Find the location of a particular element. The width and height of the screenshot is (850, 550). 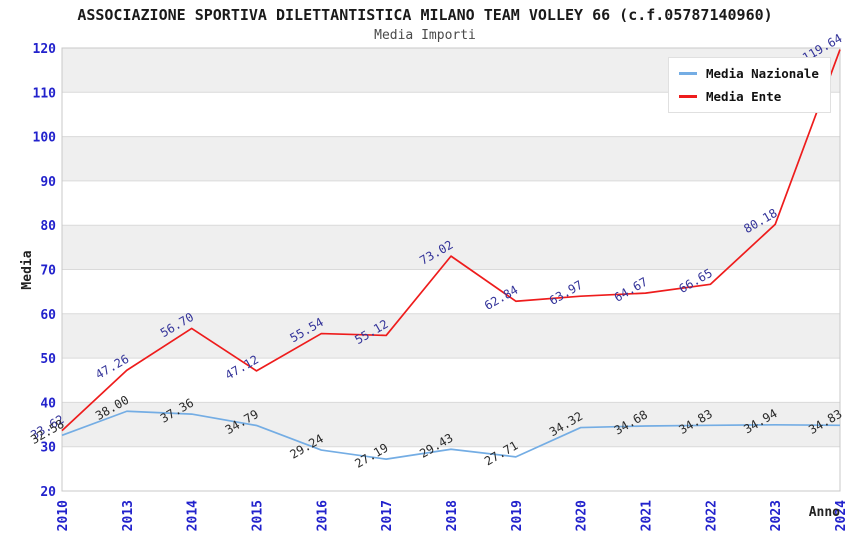

legend-box: Media Nazionale Media Ente is located at coordinates (749, 85).